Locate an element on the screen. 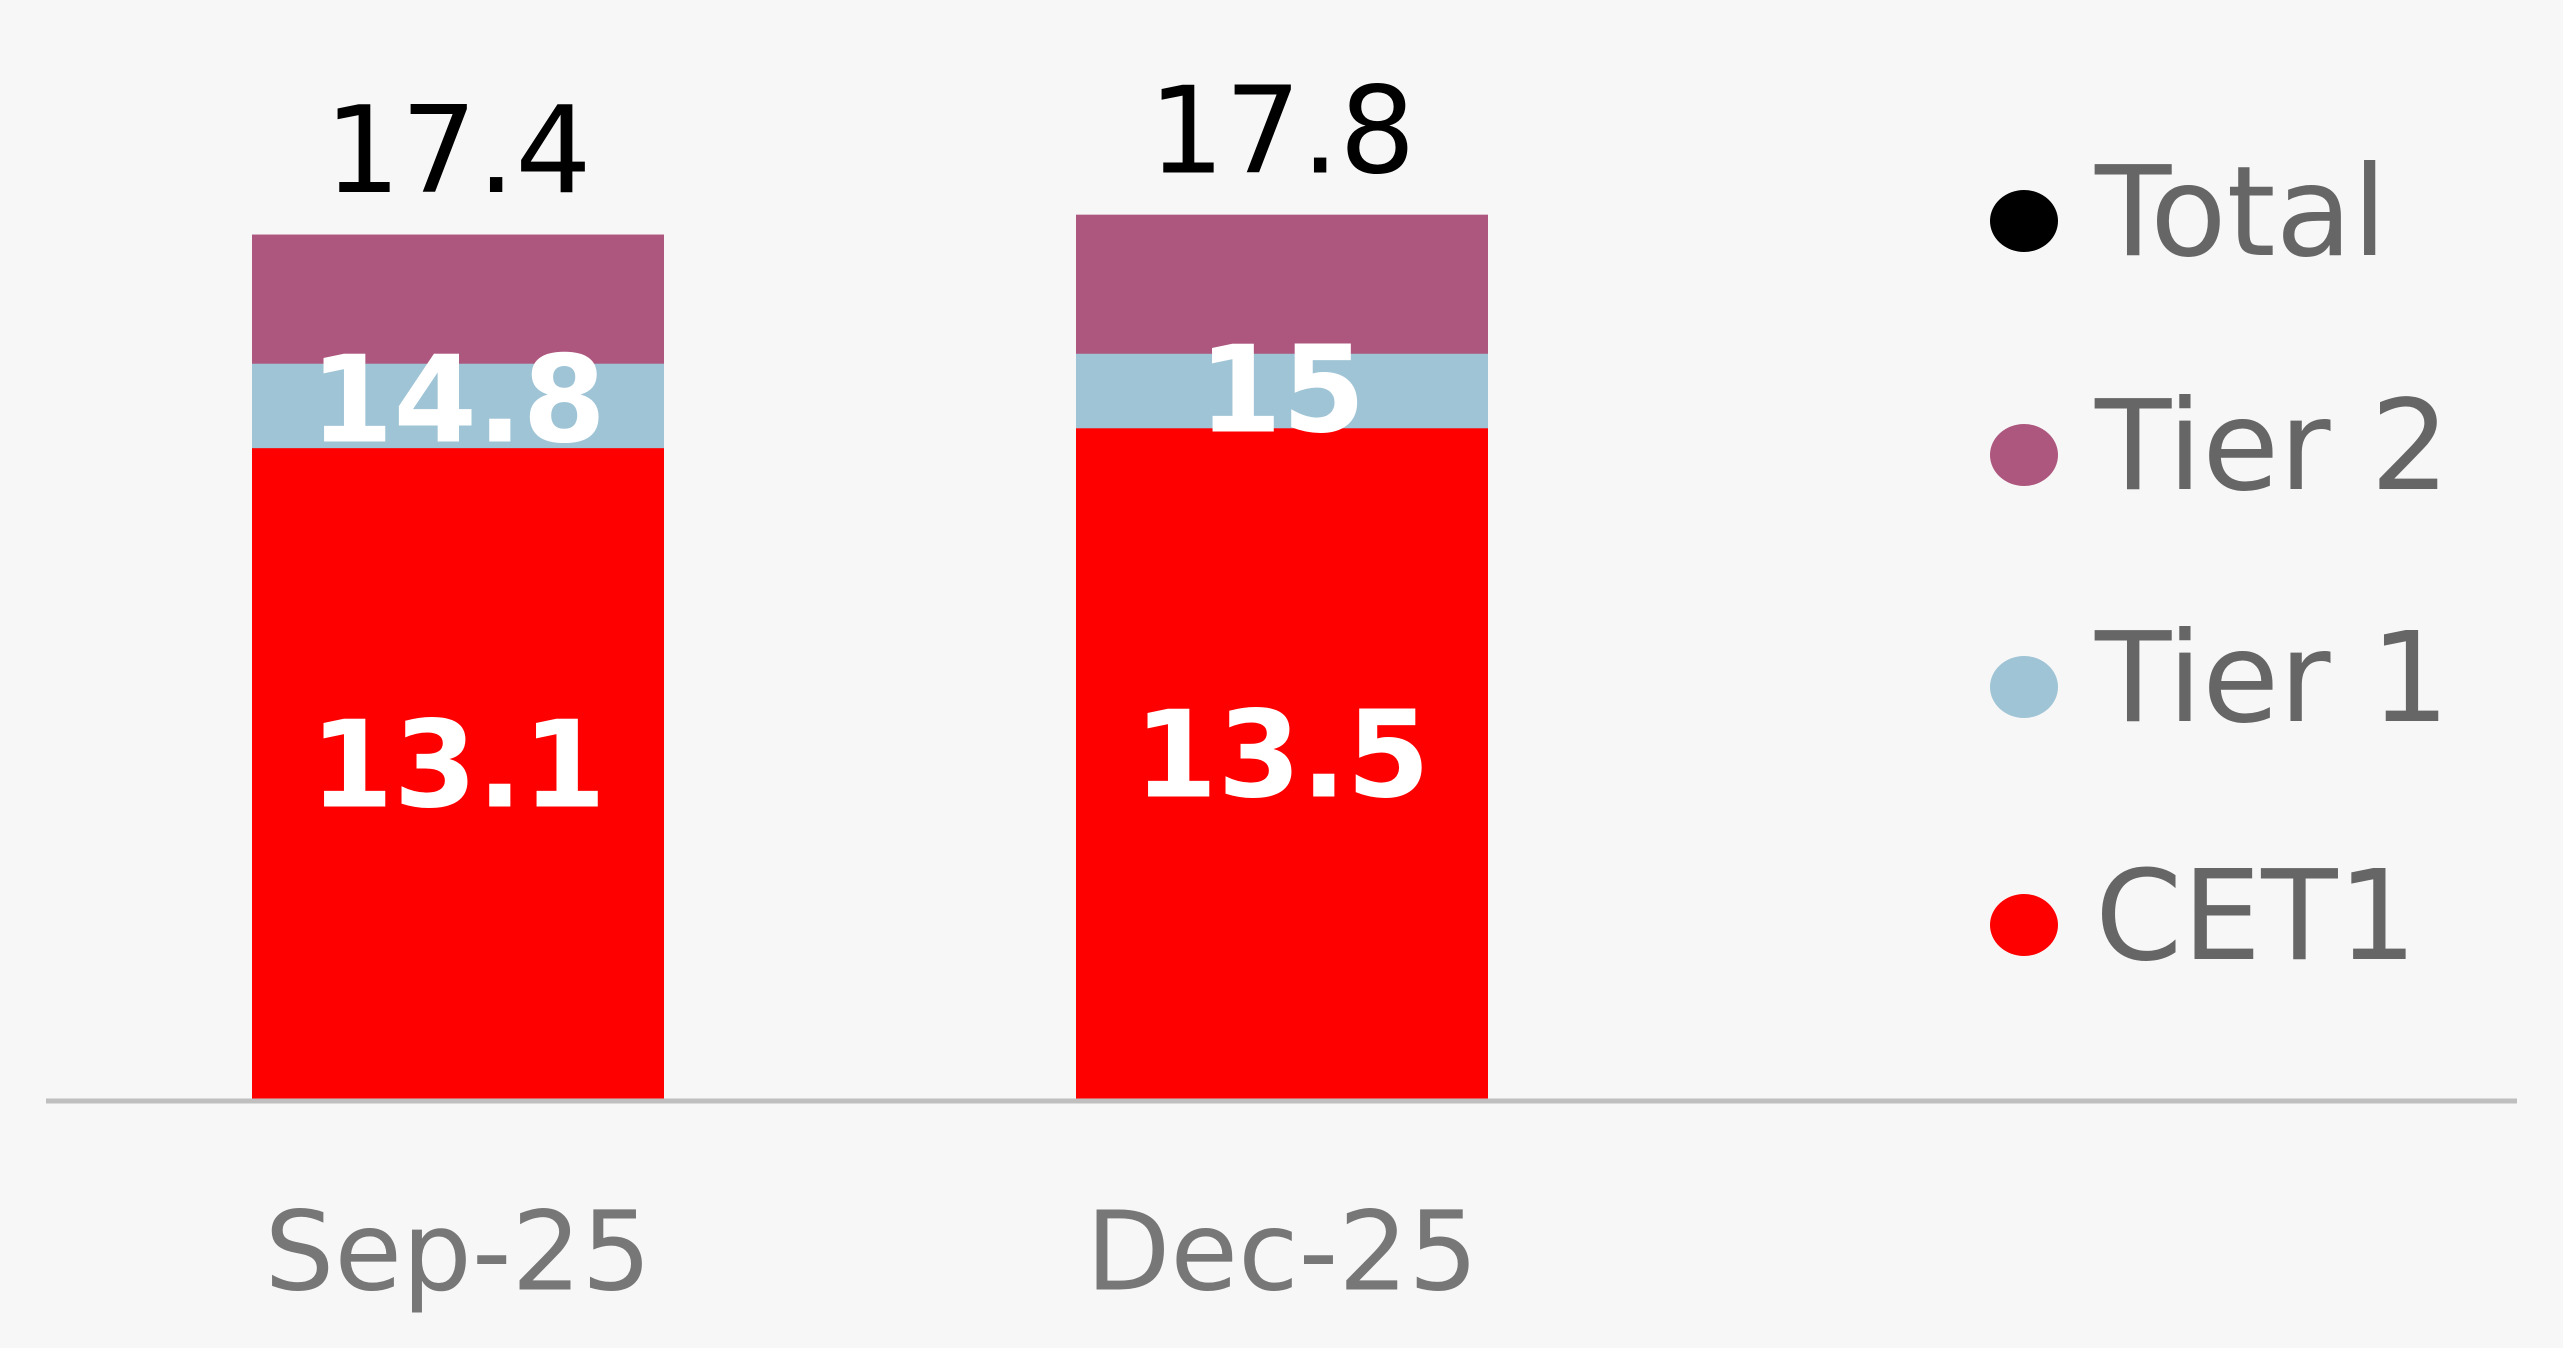  legend-label: Tier 2 is located at coordinates (2272, 446).